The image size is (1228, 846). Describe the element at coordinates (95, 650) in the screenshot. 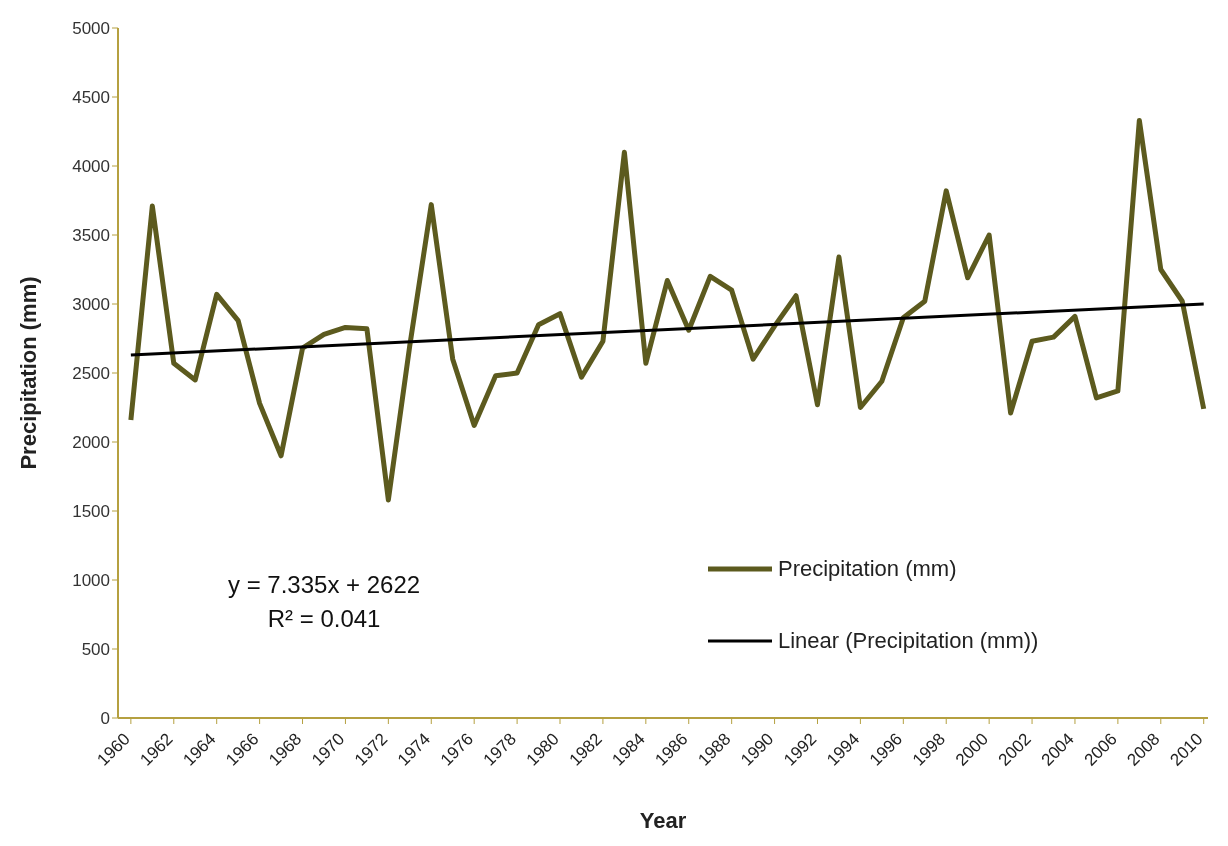

I see `y-tick-label: 500` at that location.